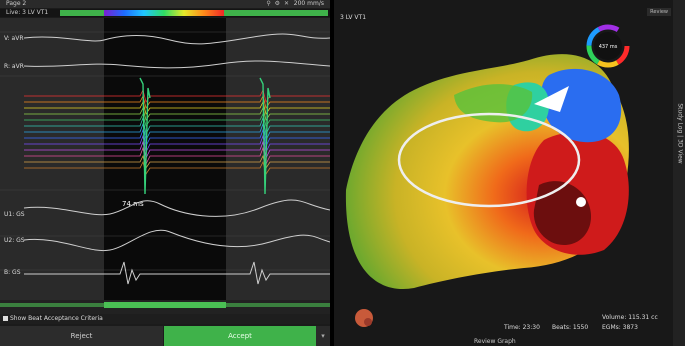 The height and width of the screenshot is (346, 685). Describe the element at coordinates (364, 318) in the screenshot. I see `orientation-icon` at that location.